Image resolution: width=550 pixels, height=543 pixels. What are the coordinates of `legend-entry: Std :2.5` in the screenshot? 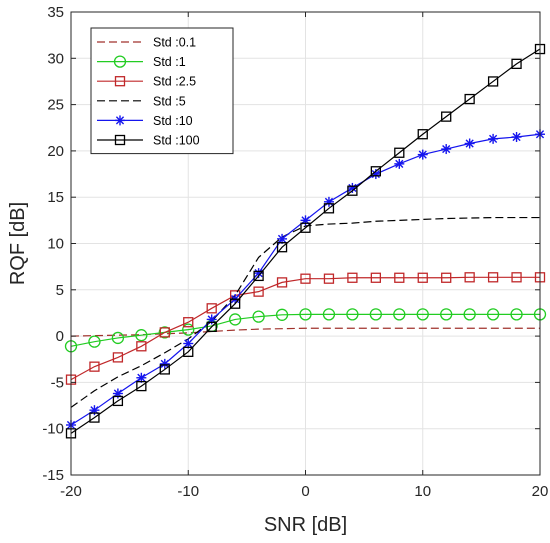 It's located at (146, 82).